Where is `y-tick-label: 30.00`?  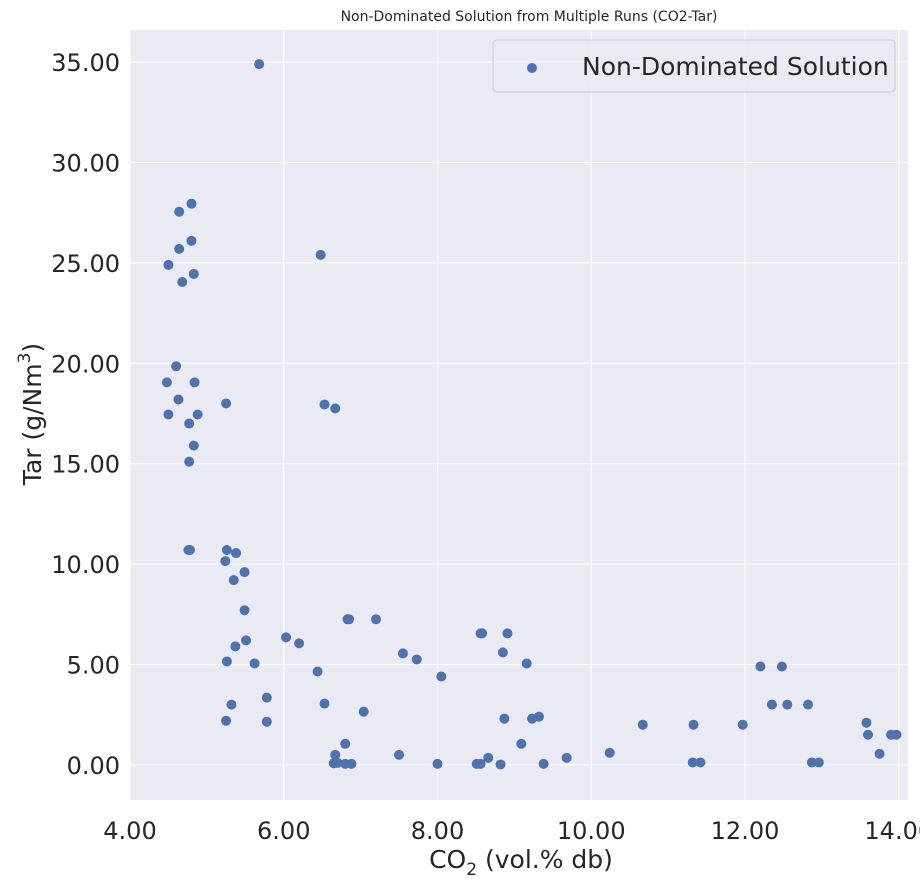
y-tick-label: 30.00 is located at coordinates (85, 164).